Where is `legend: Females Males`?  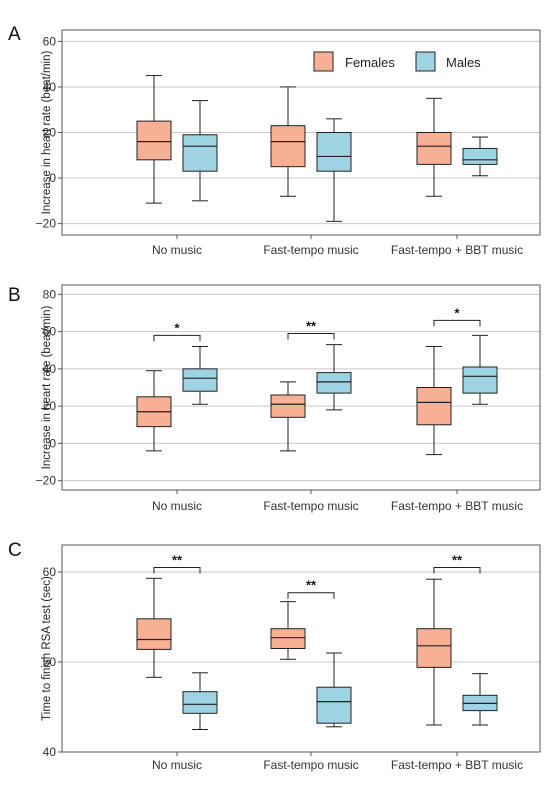
legend: Females Males is located at coordinates (397, 61).